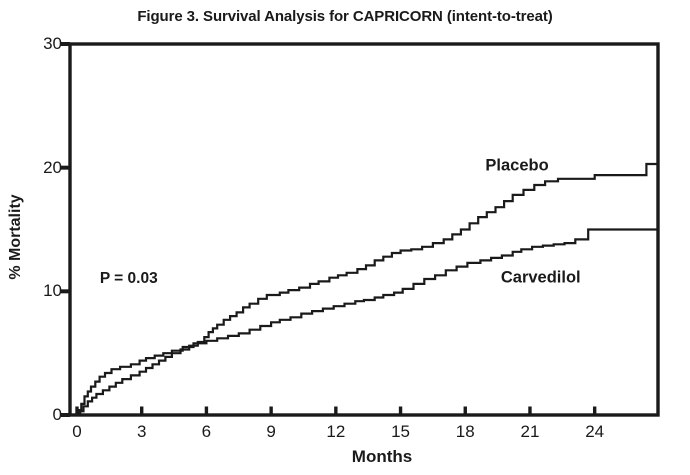  I want to click on p-value-annotation: P = 0.03, so click(128, 278).